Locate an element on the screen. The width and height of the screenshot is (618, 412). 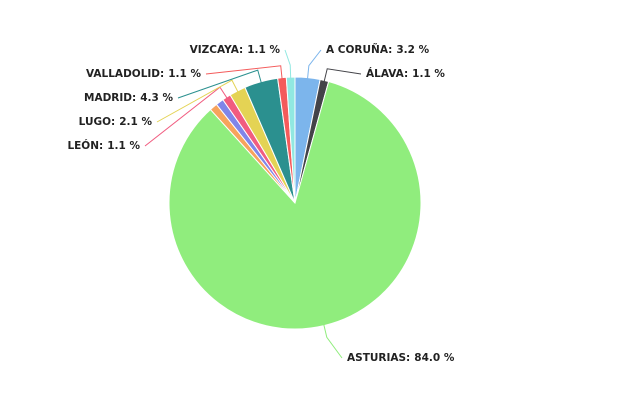
label-category: ÁLAVA: is located at coordinates (387, 73).